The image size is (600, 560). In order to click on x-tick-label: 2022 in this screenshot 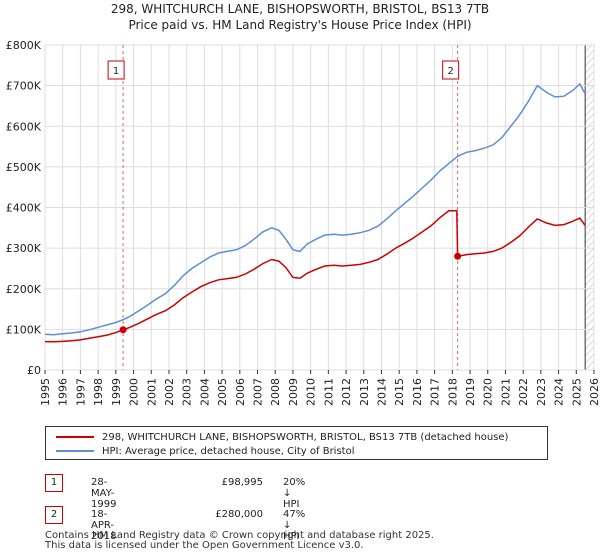, I will do `click(523, 392)`.